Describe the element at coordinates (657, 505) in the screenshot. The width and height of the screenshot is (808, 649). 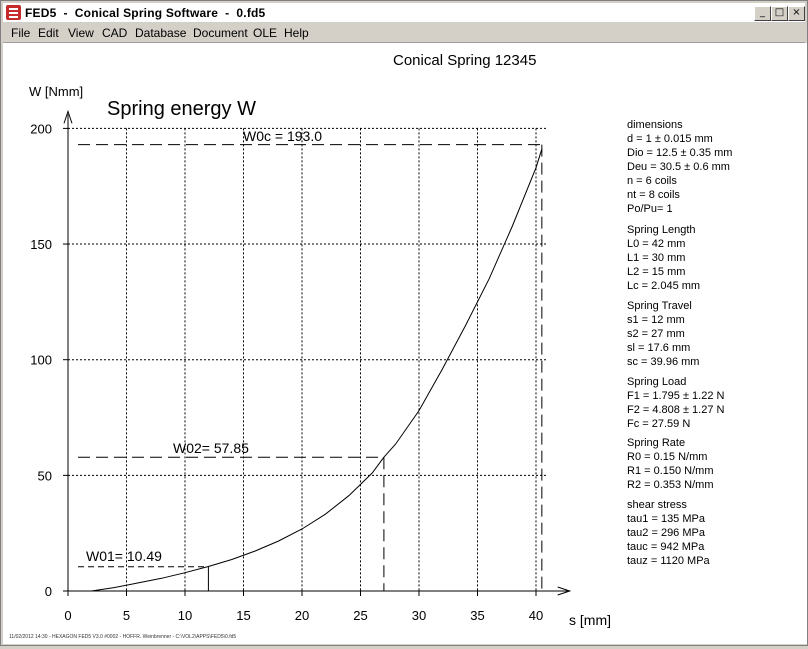
I see `stress-title: shear stress` at that location.